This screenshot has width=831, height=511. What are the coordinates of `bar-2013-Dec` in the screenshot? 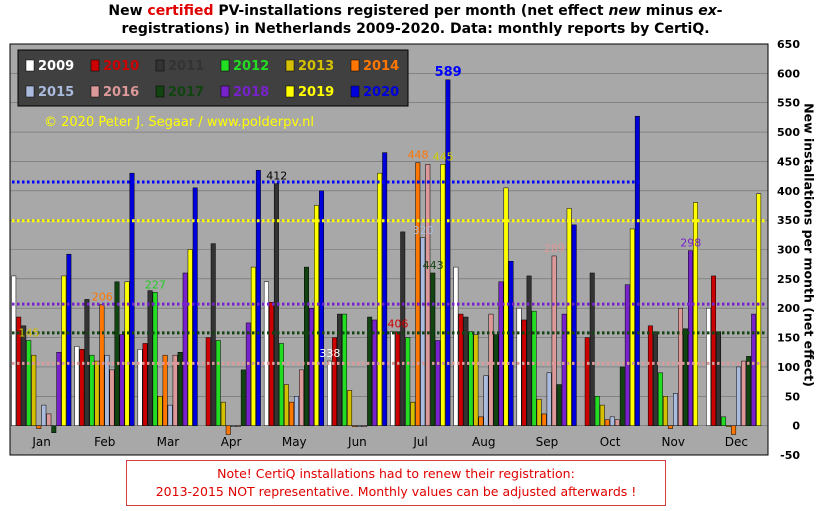 It's located at (729, 426).